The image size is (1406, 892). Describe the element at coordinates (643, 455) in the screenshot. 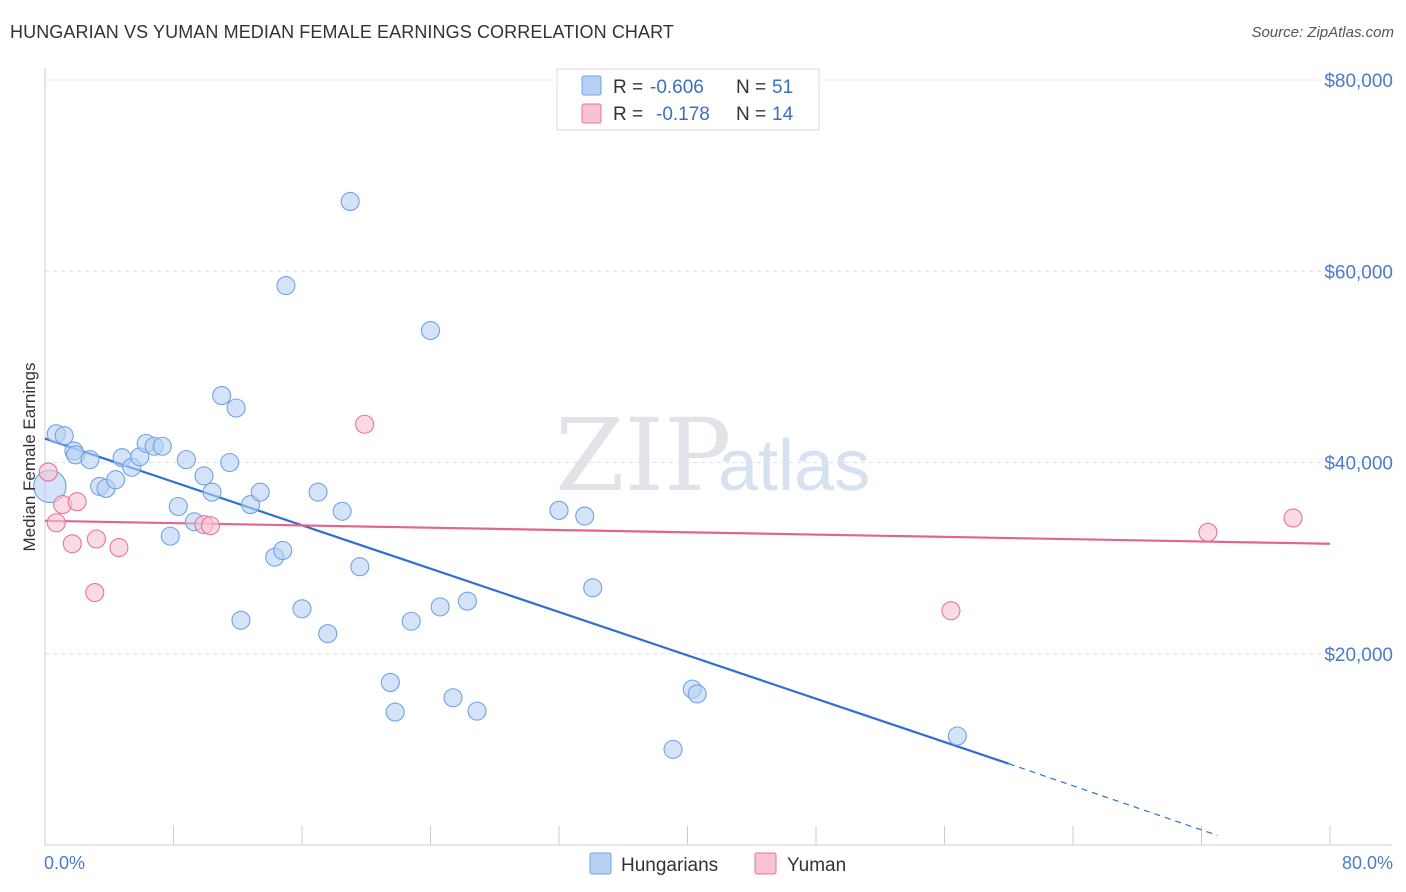

I see `watermark-zip: ZIP` at that location.